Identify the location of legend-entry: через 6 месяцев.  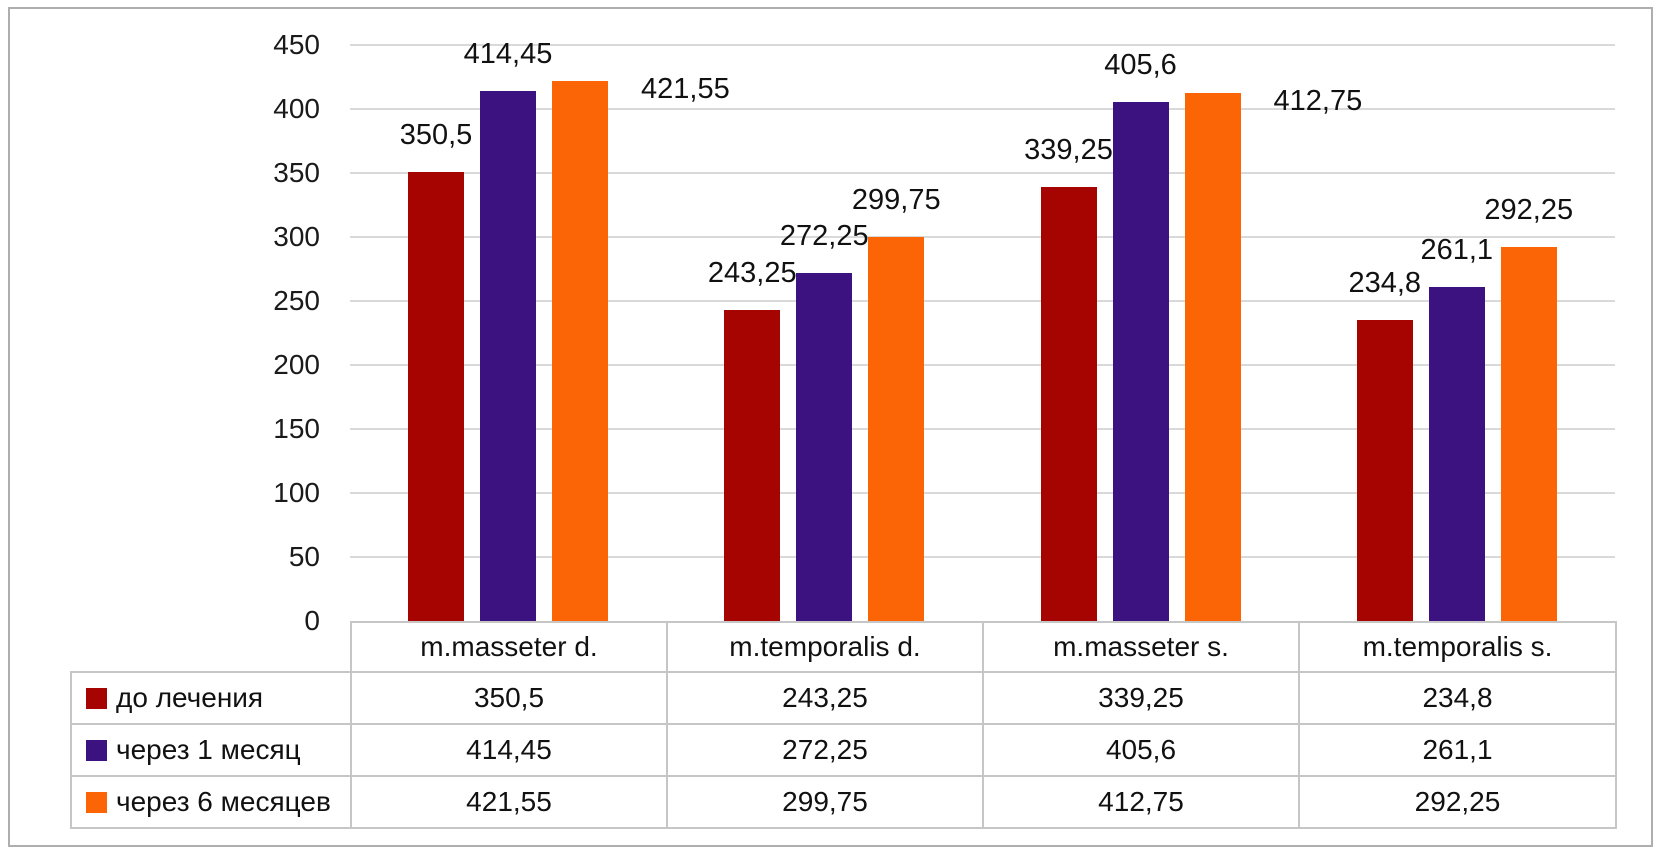
(211, 802).